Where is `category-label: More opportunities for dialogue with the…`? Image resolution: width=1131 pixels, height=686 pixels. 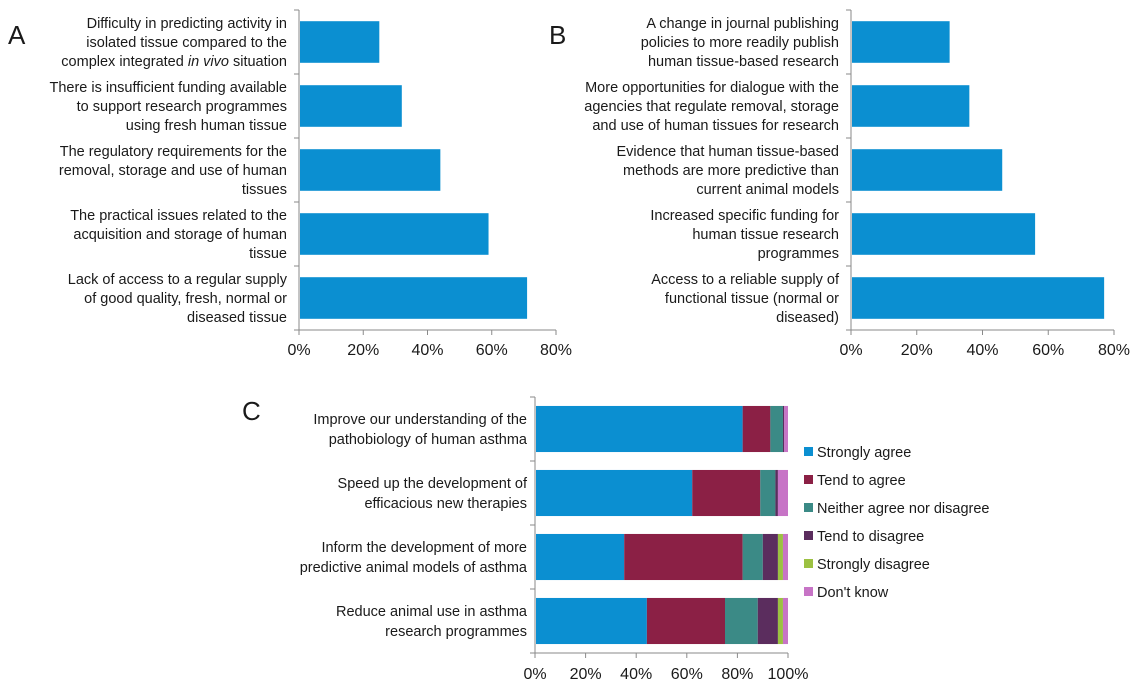 category-label: More opportunities for dialogue with the… is located at coordinates (711, 107).